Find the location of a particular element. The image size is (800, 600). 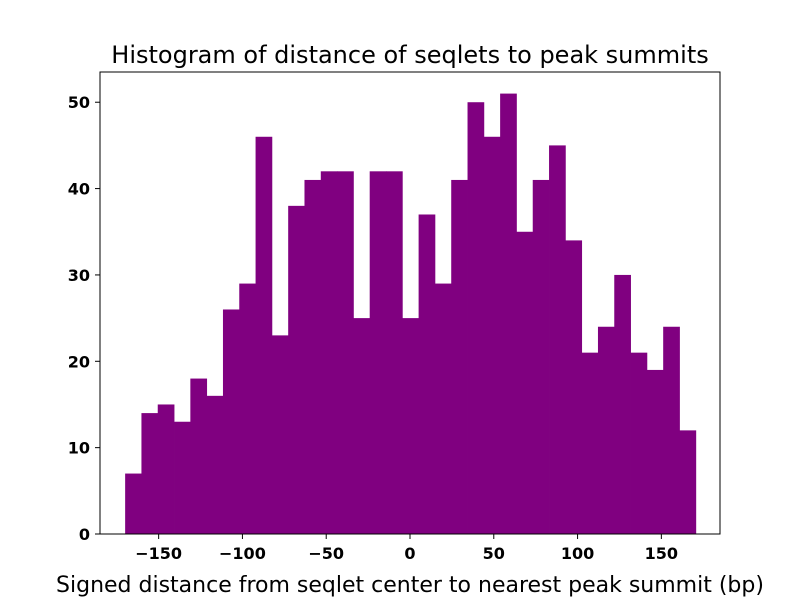

y-axis: 0 10 20 30 40 50 is located at coordinates (84, 318).